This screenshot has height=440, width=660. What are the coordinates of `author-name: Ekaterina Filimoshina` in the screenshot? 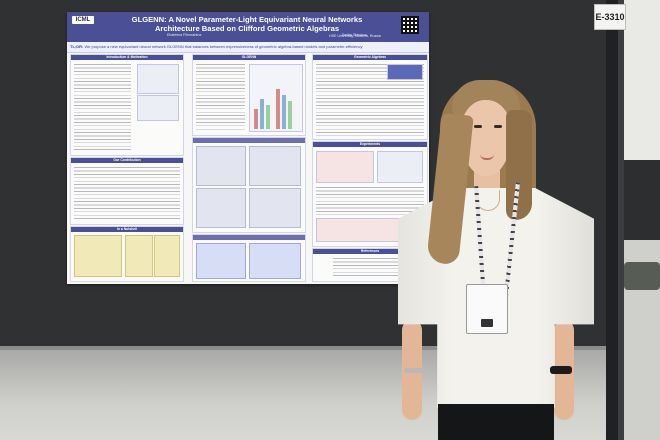 It's located at (184, 35).